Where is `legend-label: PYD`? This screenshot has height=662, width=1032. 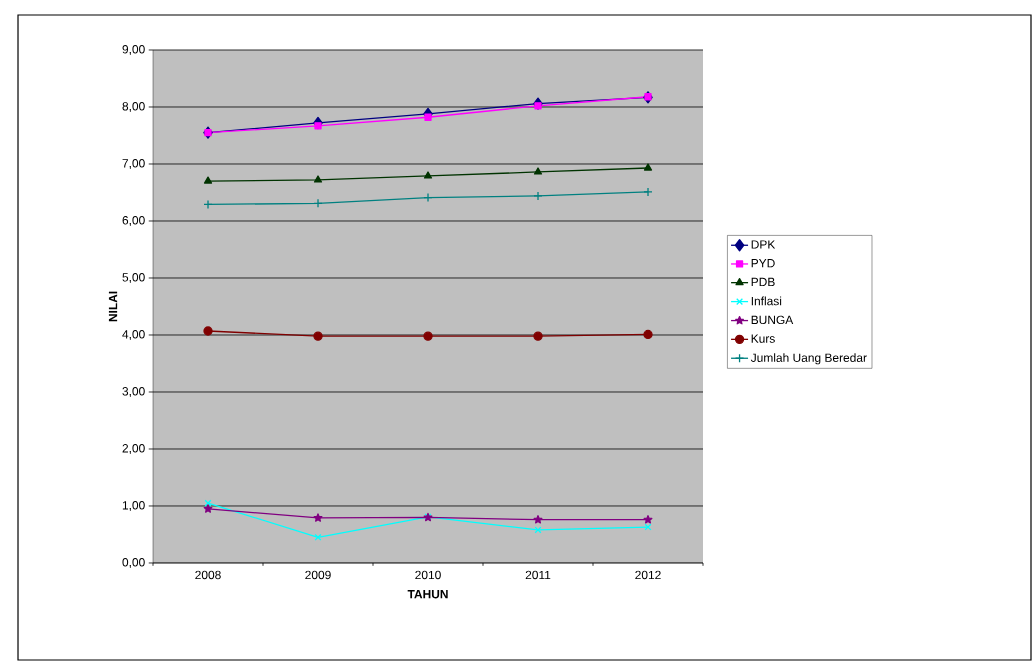 legend-label: PYD is located at coordinates (763, 263).